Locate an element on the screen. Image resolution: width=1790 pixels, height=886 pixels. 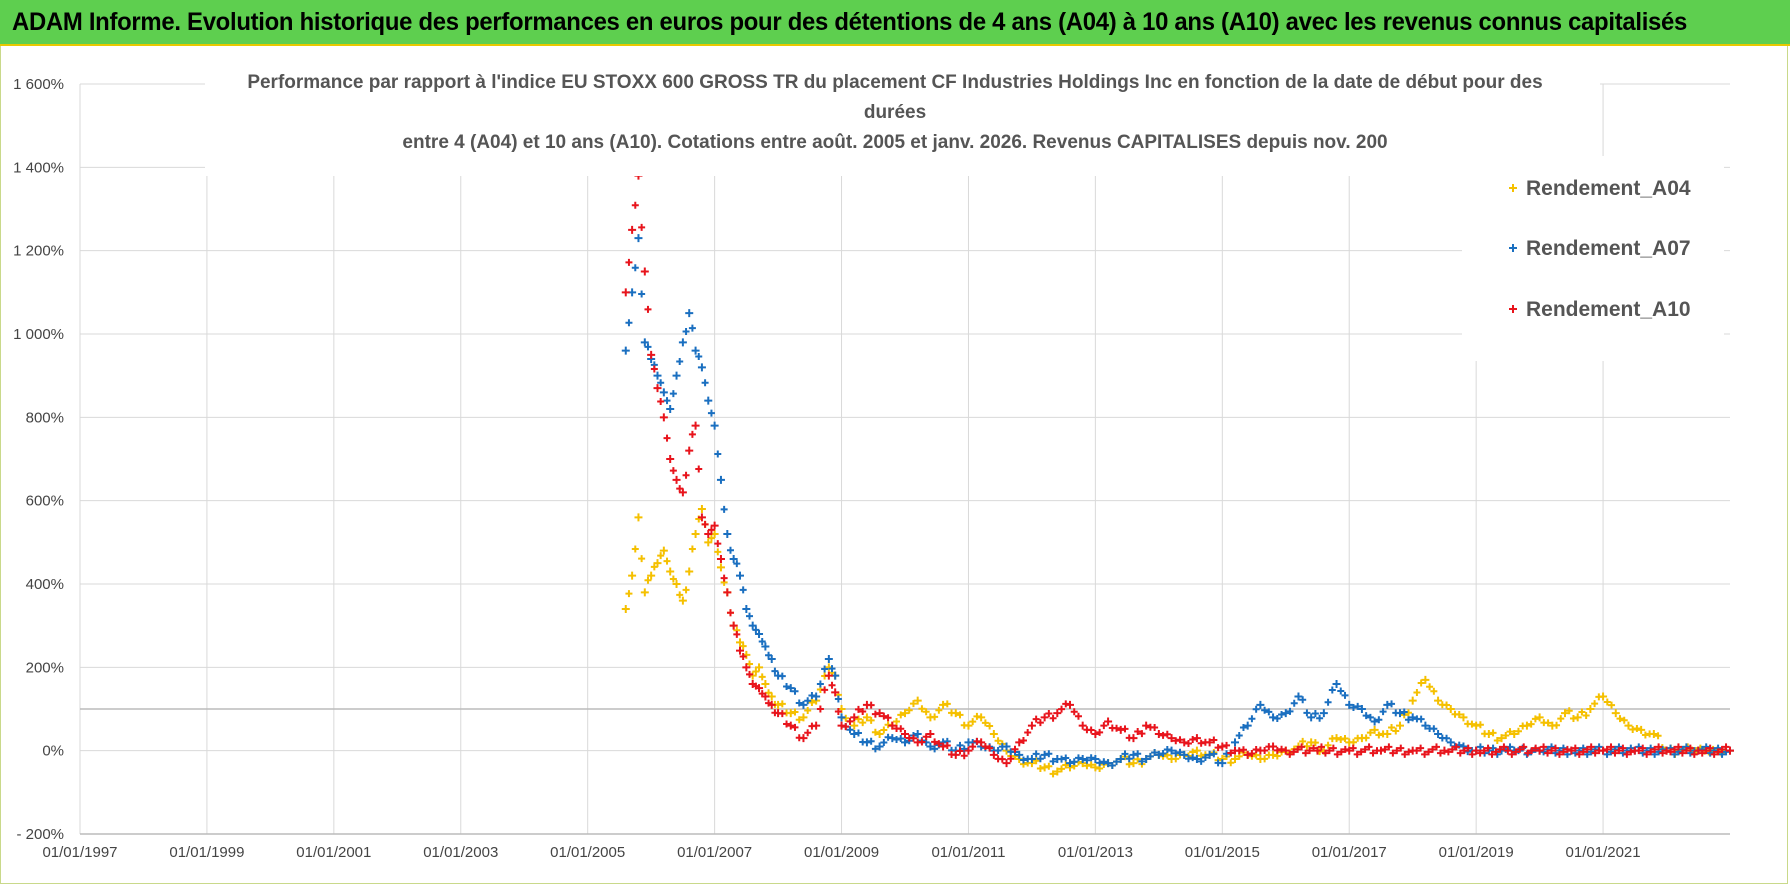
y-tick-label: 800% is located at coordinates (45, 417).